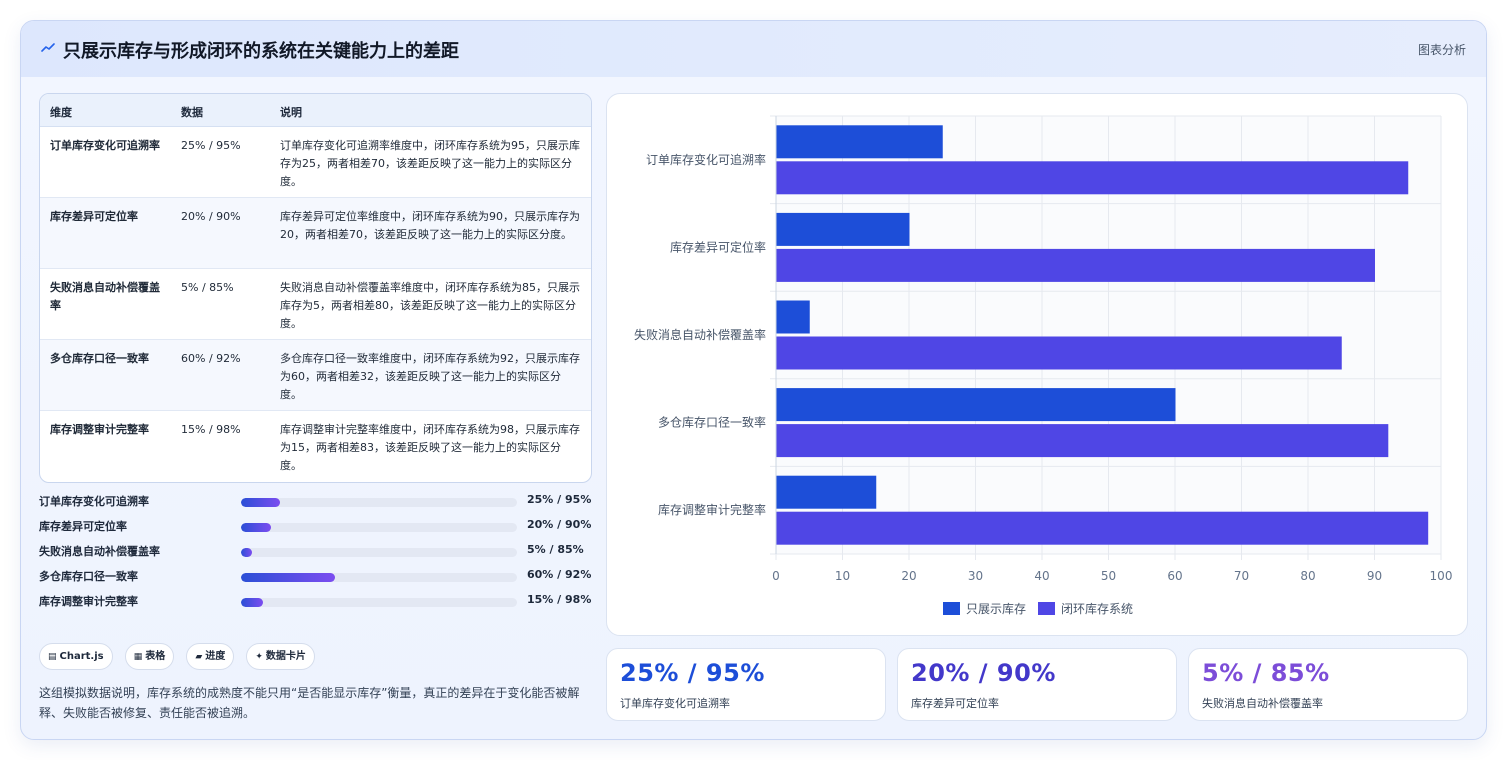  What do you see at coordinates (842, 576) in the screenshot?
I see `x-tick-label: 10` at bounding box center [842, 576].